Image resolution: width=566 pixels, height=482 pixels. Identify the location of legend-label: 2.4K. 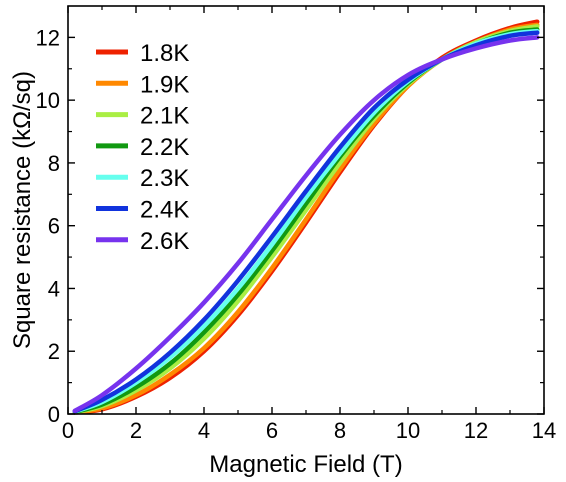
(164, 210).